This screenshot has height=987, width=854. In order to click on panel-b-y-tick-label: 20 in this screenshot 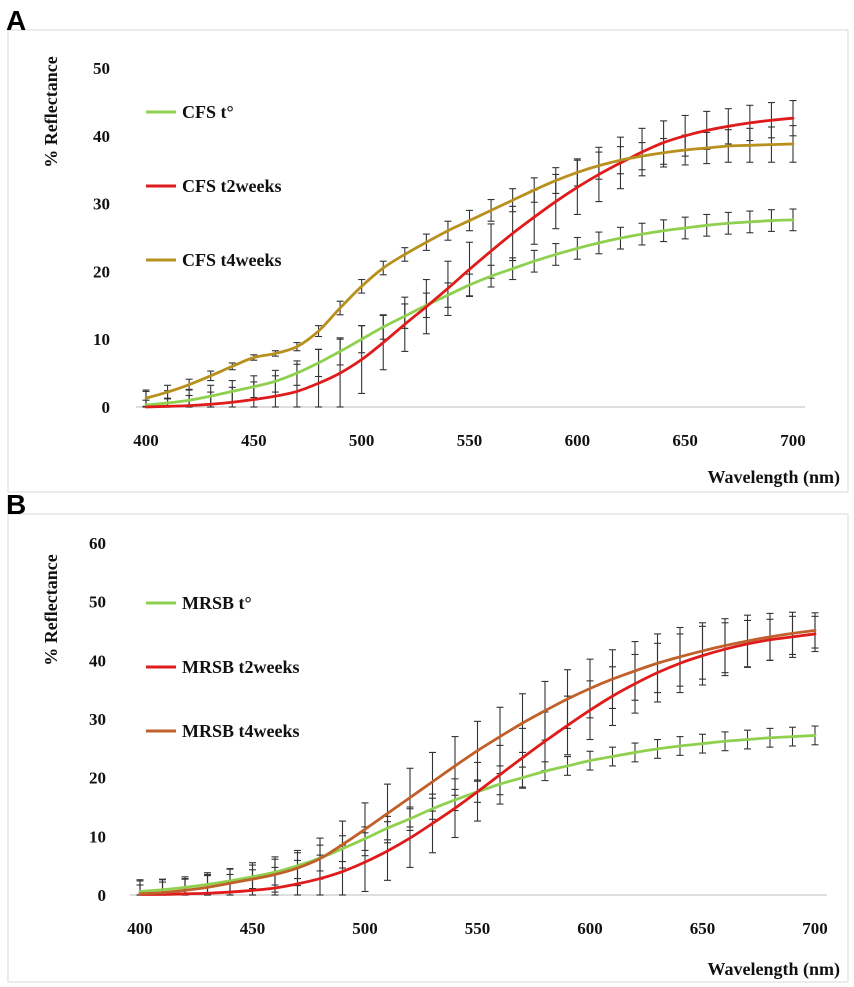, I will do `click(97, 778)`.